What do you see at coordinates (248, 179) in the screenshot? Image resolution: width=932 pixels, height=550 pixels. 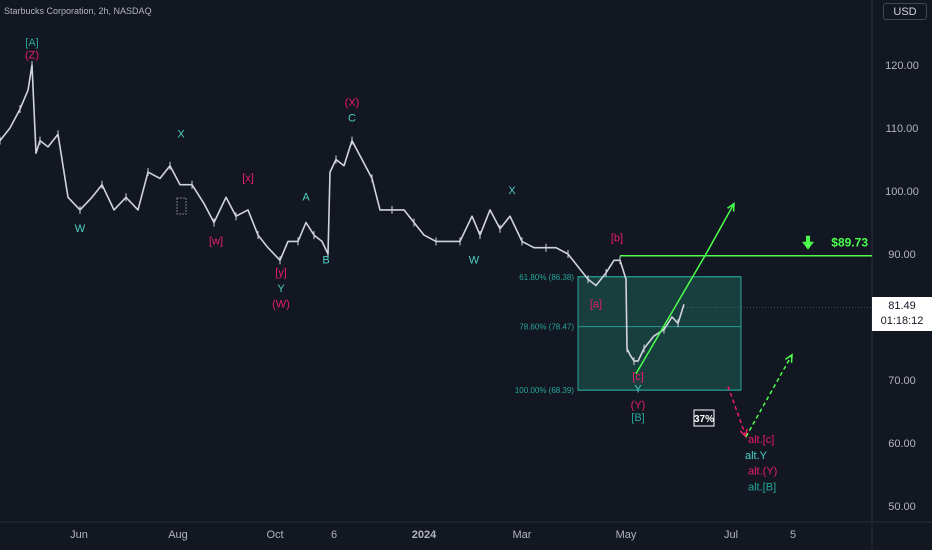 I see `wave-label: [x]` at bounding box center [248, 179].